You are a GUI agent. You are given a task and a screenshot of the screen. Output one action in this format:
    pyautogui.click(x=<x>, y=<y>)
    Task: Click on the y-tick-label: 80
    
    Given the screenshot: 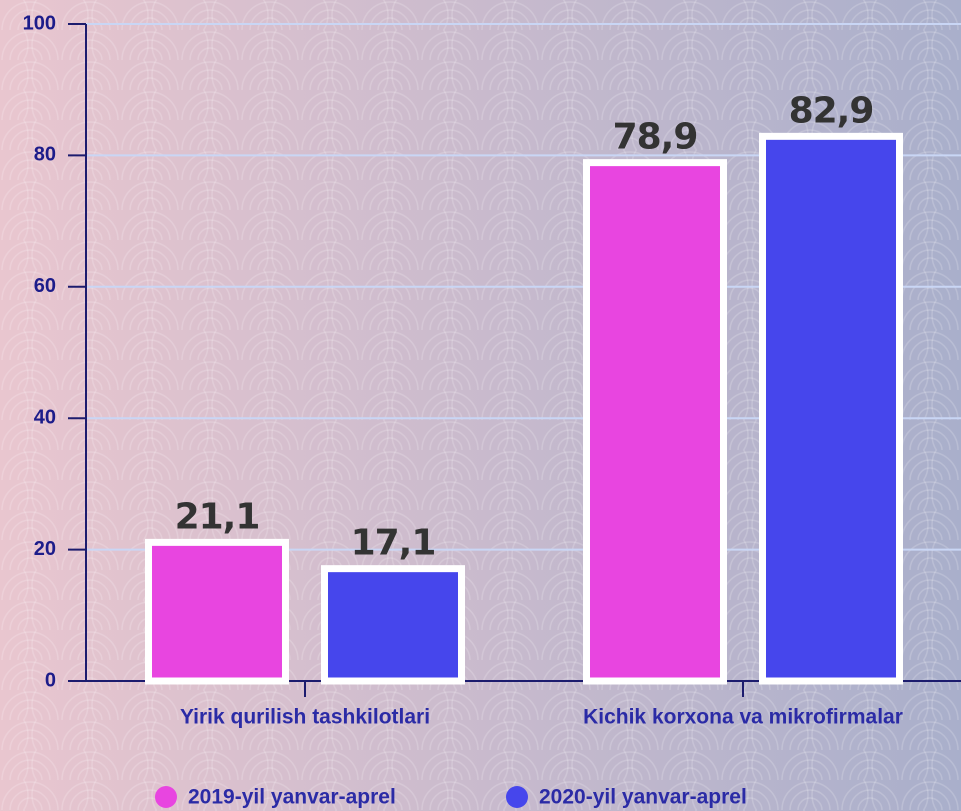 What is the action you would take?
    pyautogui.click(x=45, y=155)
    